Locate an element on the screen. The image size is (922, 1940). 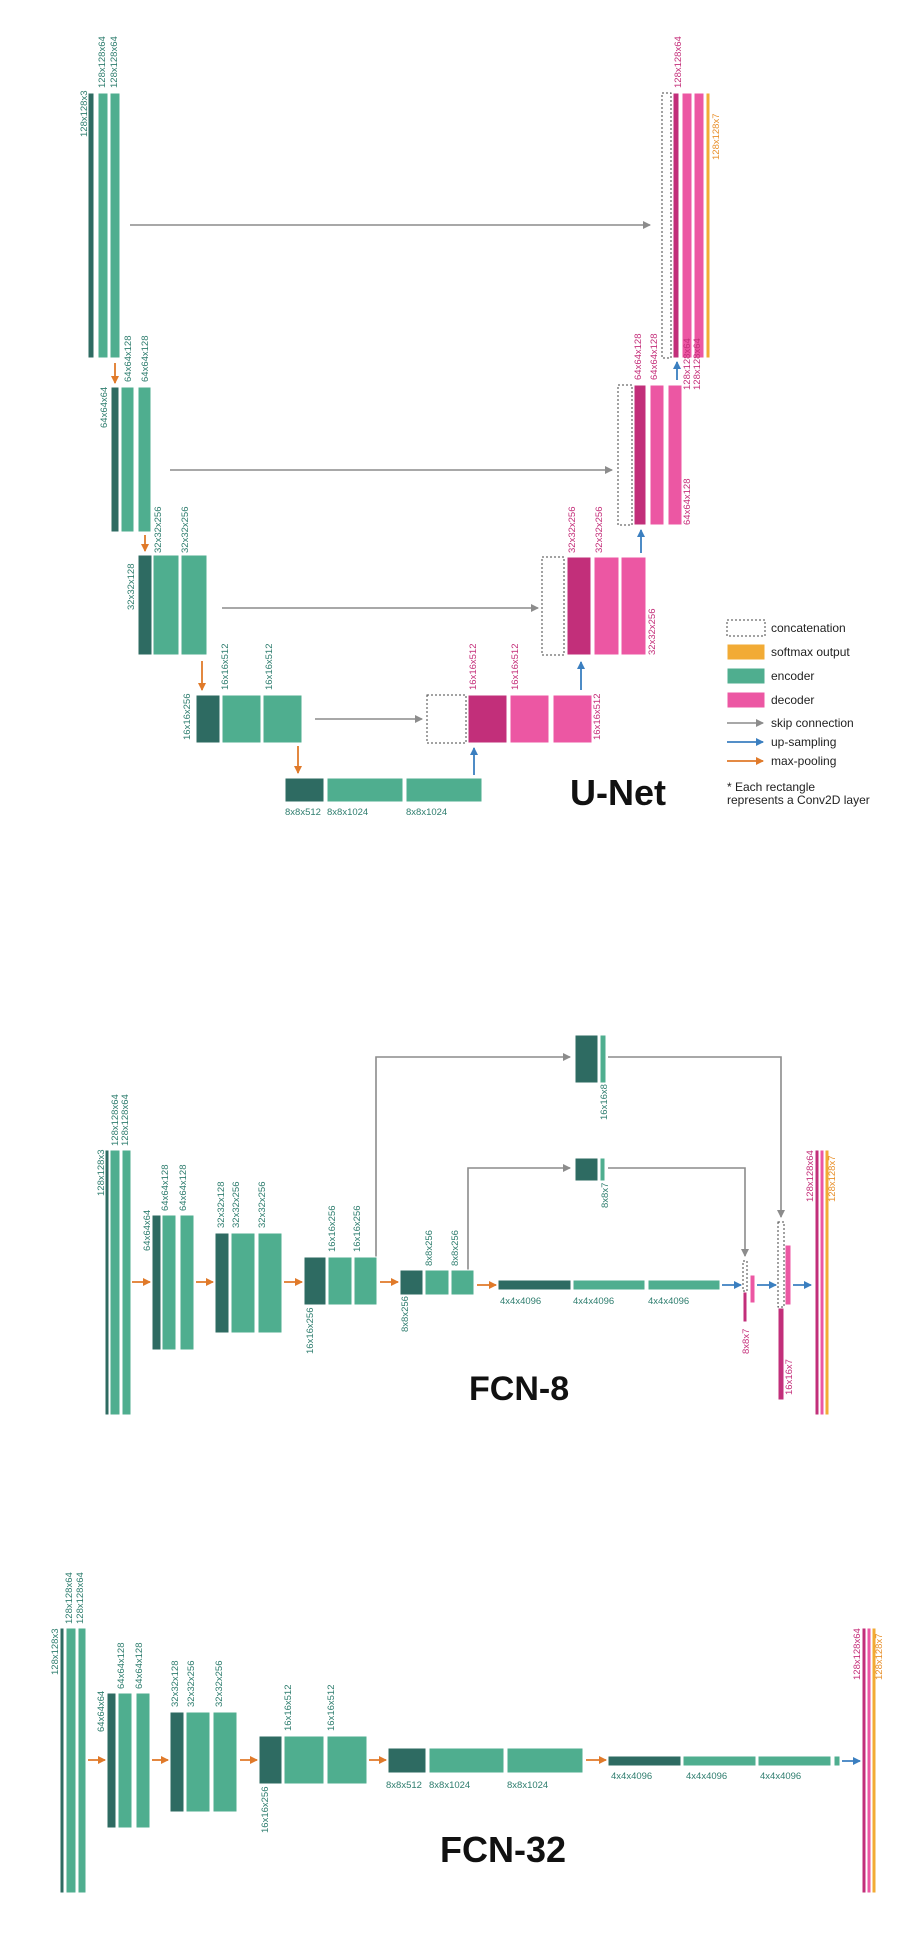
fcn32-enc4-pool-block is located at coordinates (270, 1760).